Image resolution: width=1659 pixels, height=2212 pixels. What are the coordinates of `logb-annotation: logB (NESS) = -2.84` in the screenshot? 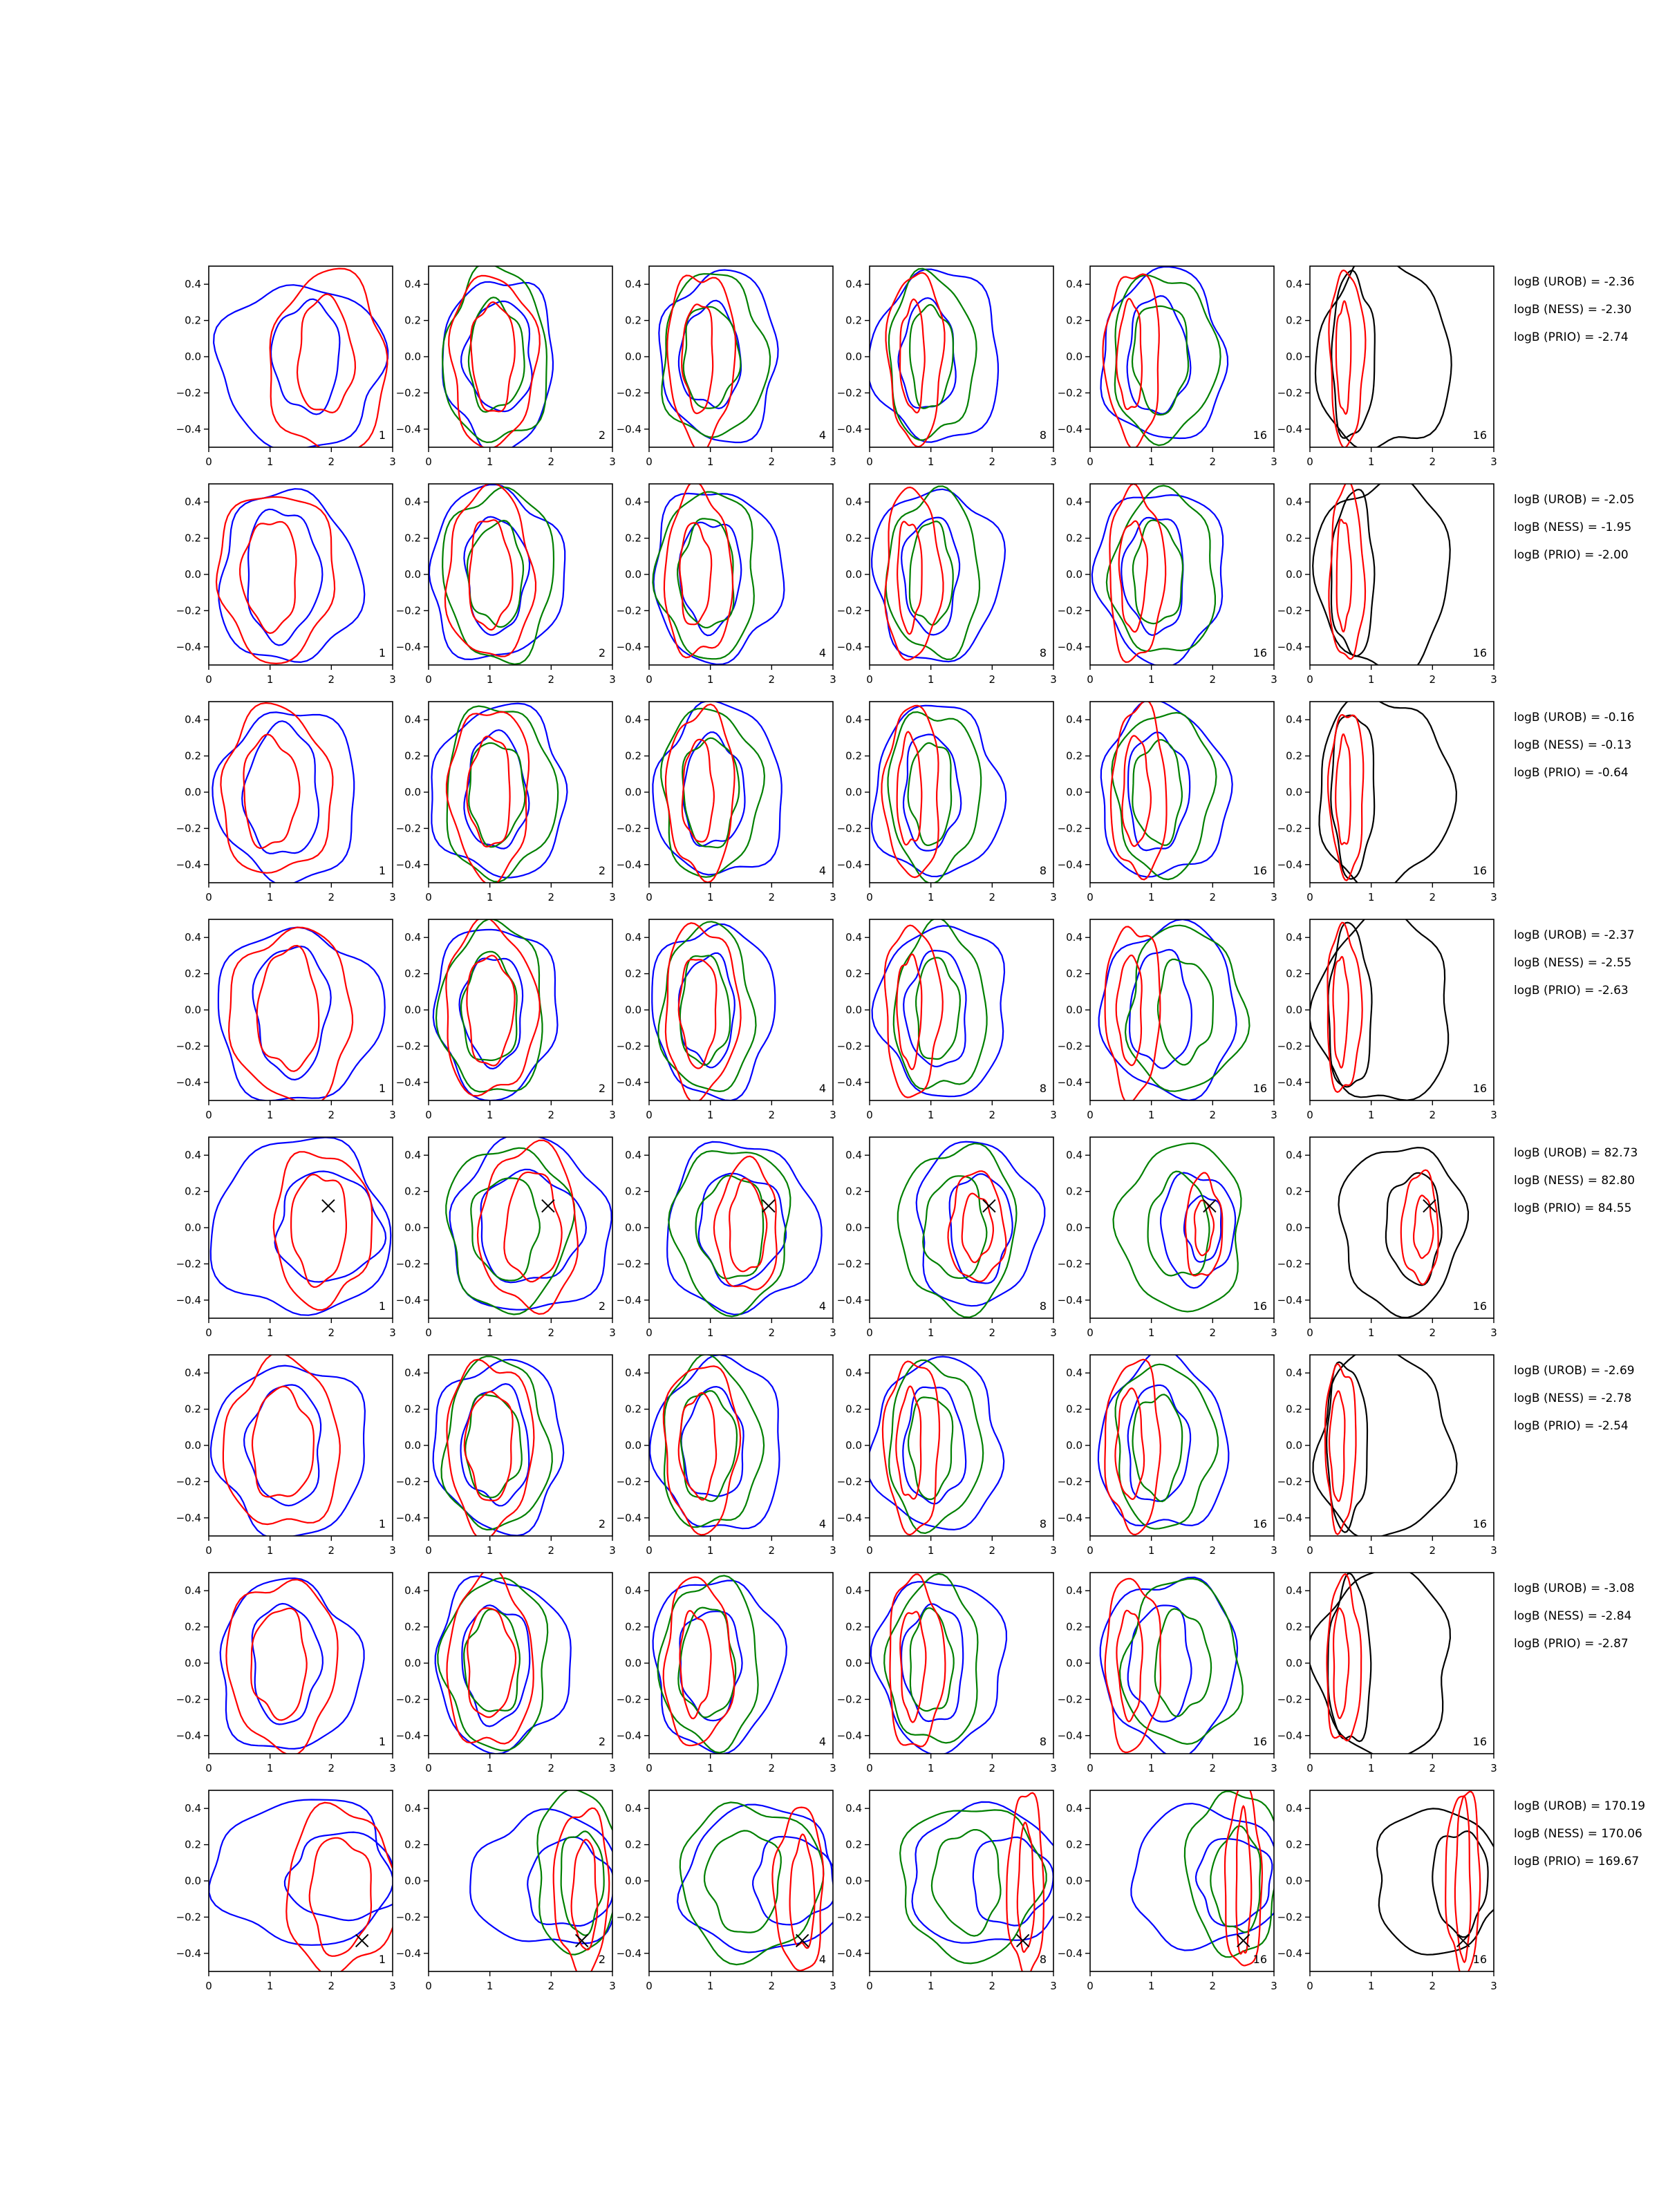 It's located at (1572, 1616).